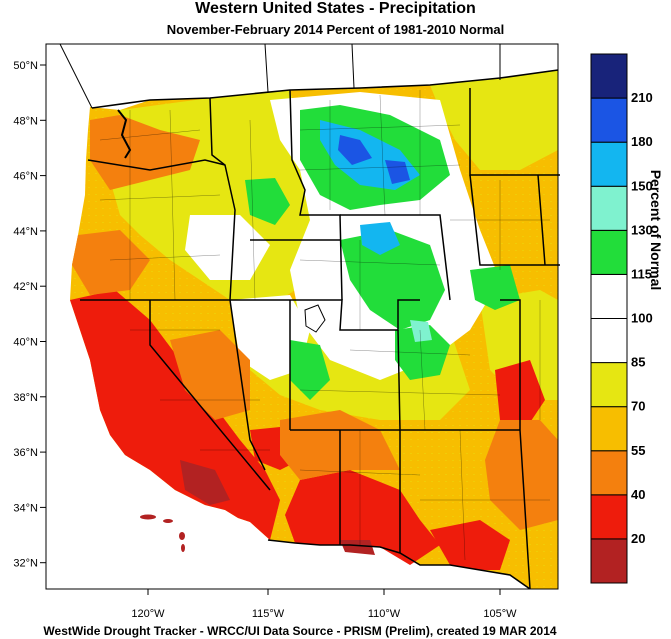  I want to click on zone-70-85-northeast, so click(494, 120).